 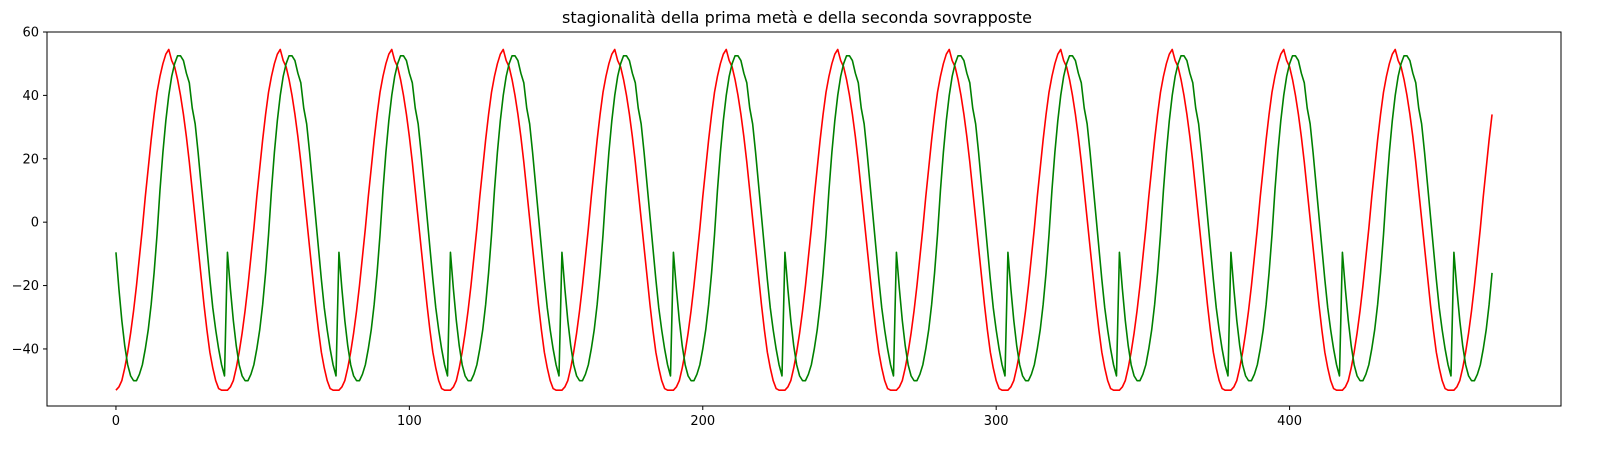 I want to click on y-tick-label: 60, so click(x=30, y=33).